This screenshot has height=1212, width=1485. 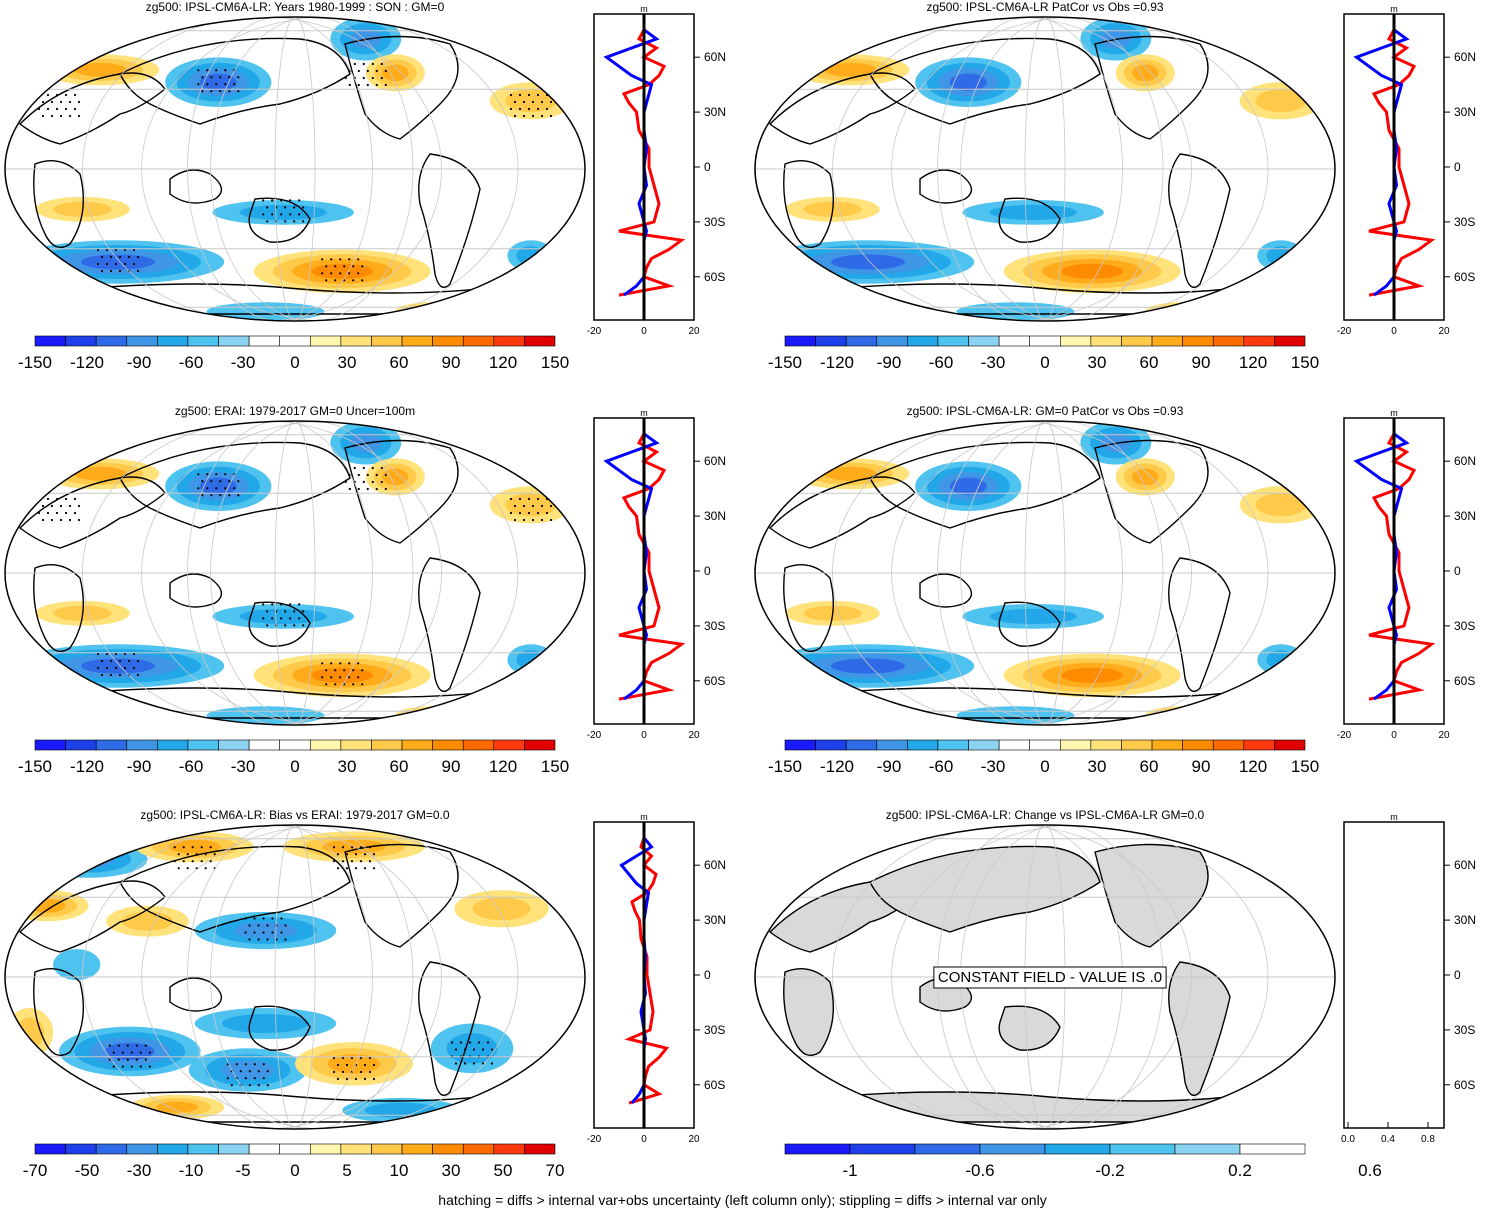 What do you see at coordinates (1043, 353) in the screenshot?
I see `colorbar: -150 -120 -90 -60 -30 0 30 60 90 120 150` at bounding box center [1043, 353].